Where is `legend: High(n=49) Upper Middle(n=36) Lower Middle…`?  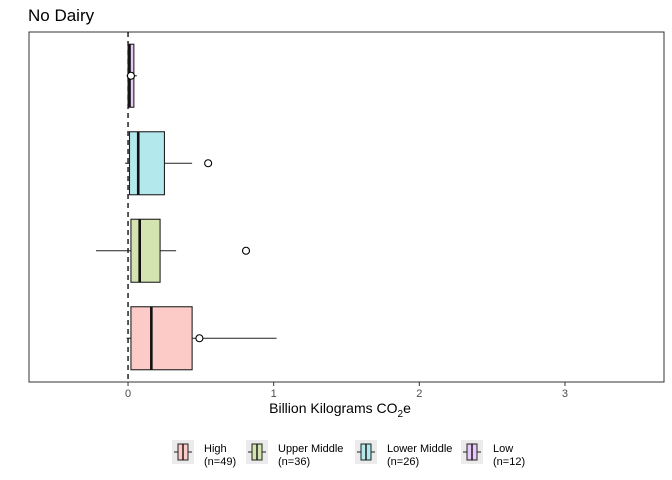
legend: High(n=49) Upper Middle(n=36) Lower Middle… is located at coordinates (348, 454).